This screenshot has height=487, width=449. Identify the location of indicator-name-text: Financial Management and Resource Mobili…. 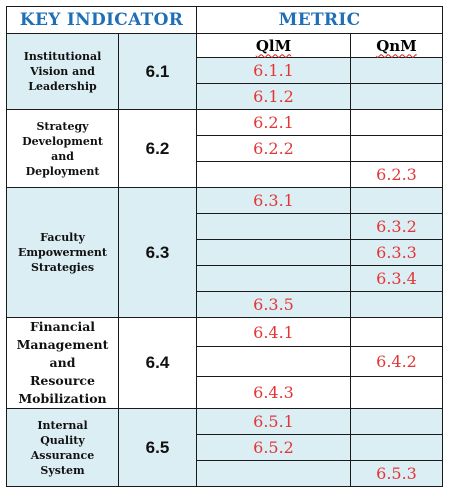
(62, 362).